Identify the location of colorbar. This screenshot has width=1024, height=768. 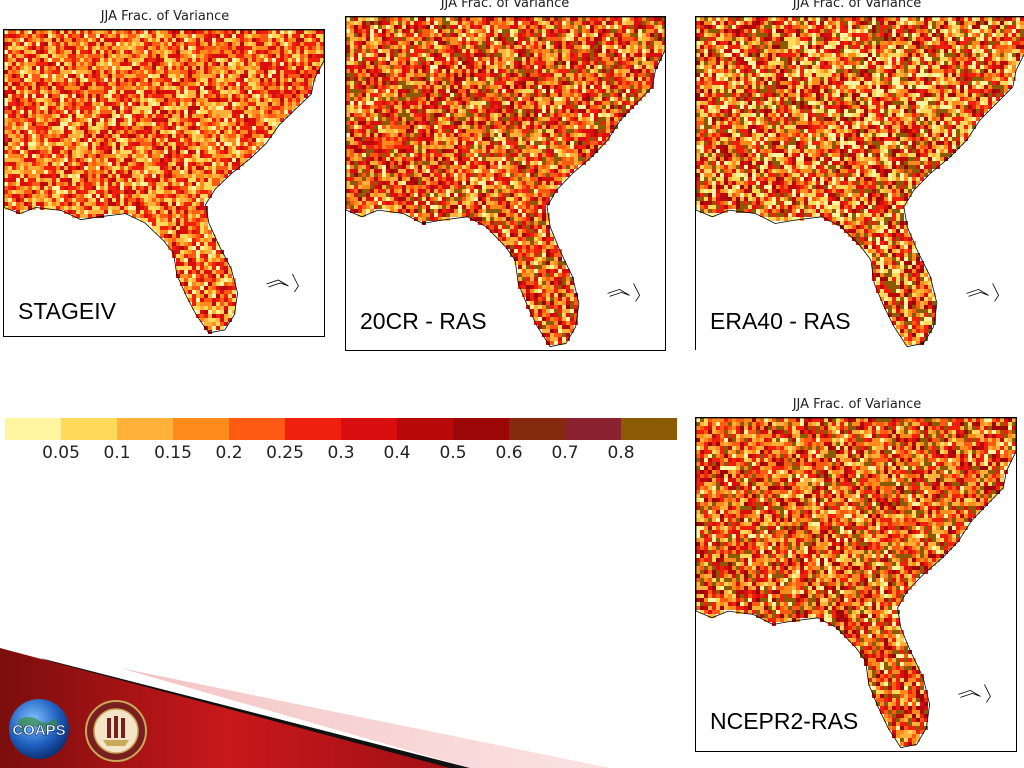
(341, 429).